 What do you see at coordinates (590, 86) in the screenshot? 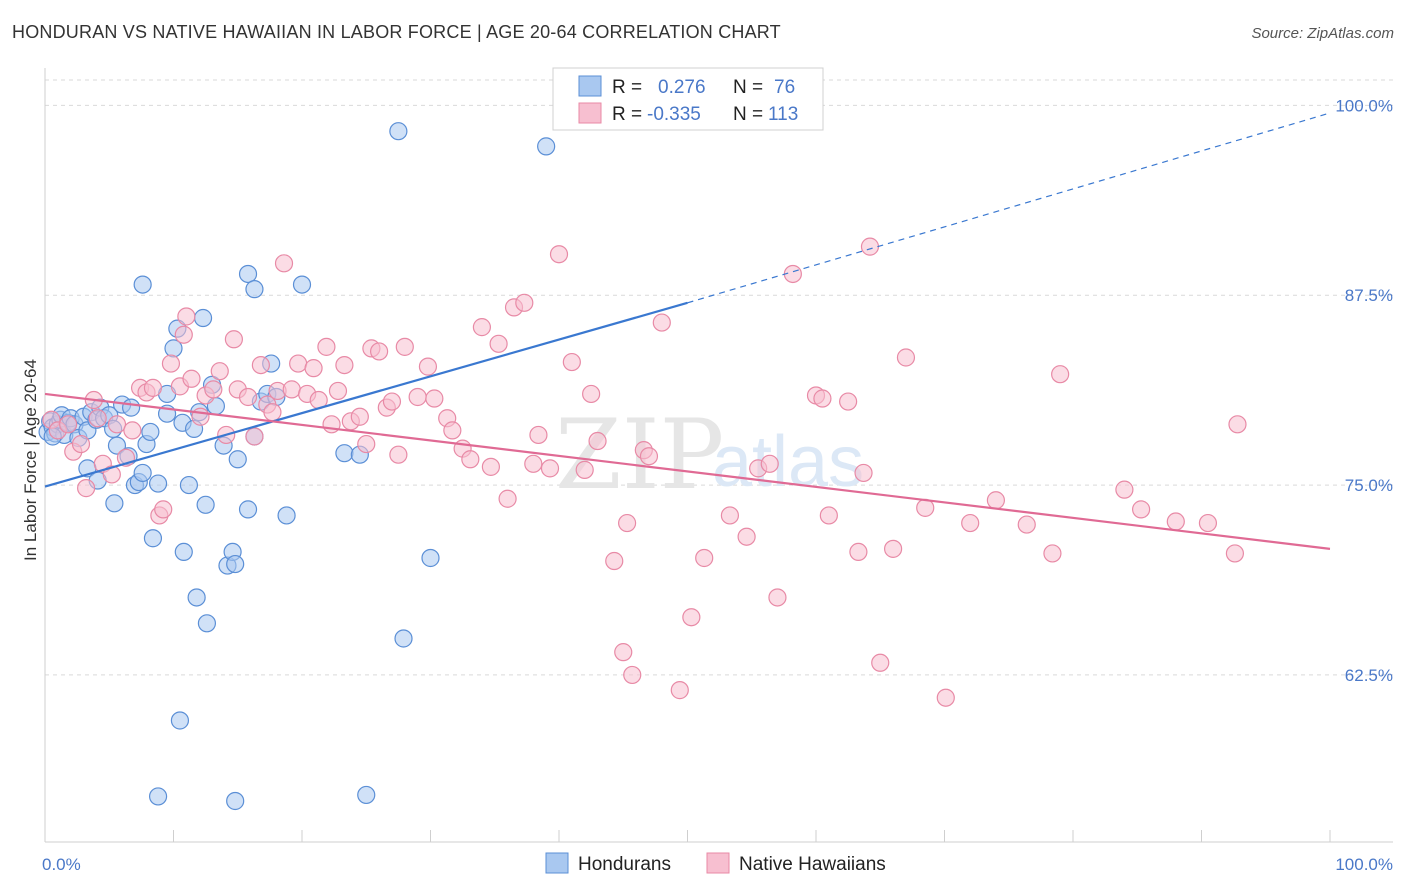
I see `hondurans-swatch` at bounding box center [590, 86].